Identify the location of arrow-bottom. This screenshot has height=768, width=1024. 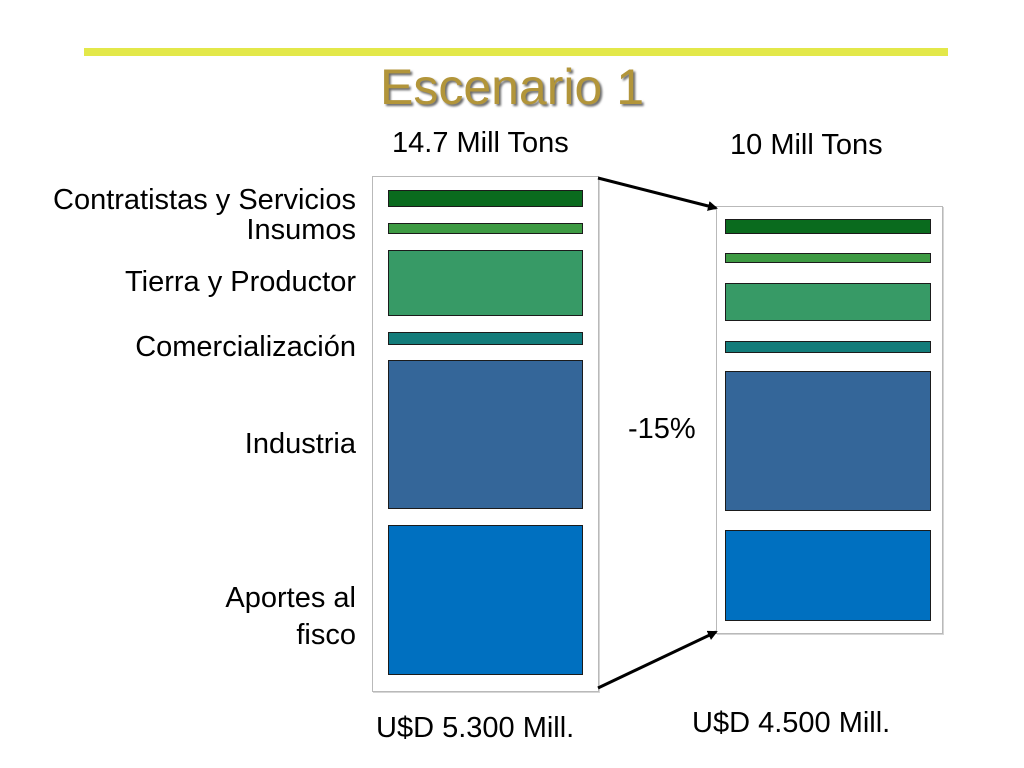
(657, 660).